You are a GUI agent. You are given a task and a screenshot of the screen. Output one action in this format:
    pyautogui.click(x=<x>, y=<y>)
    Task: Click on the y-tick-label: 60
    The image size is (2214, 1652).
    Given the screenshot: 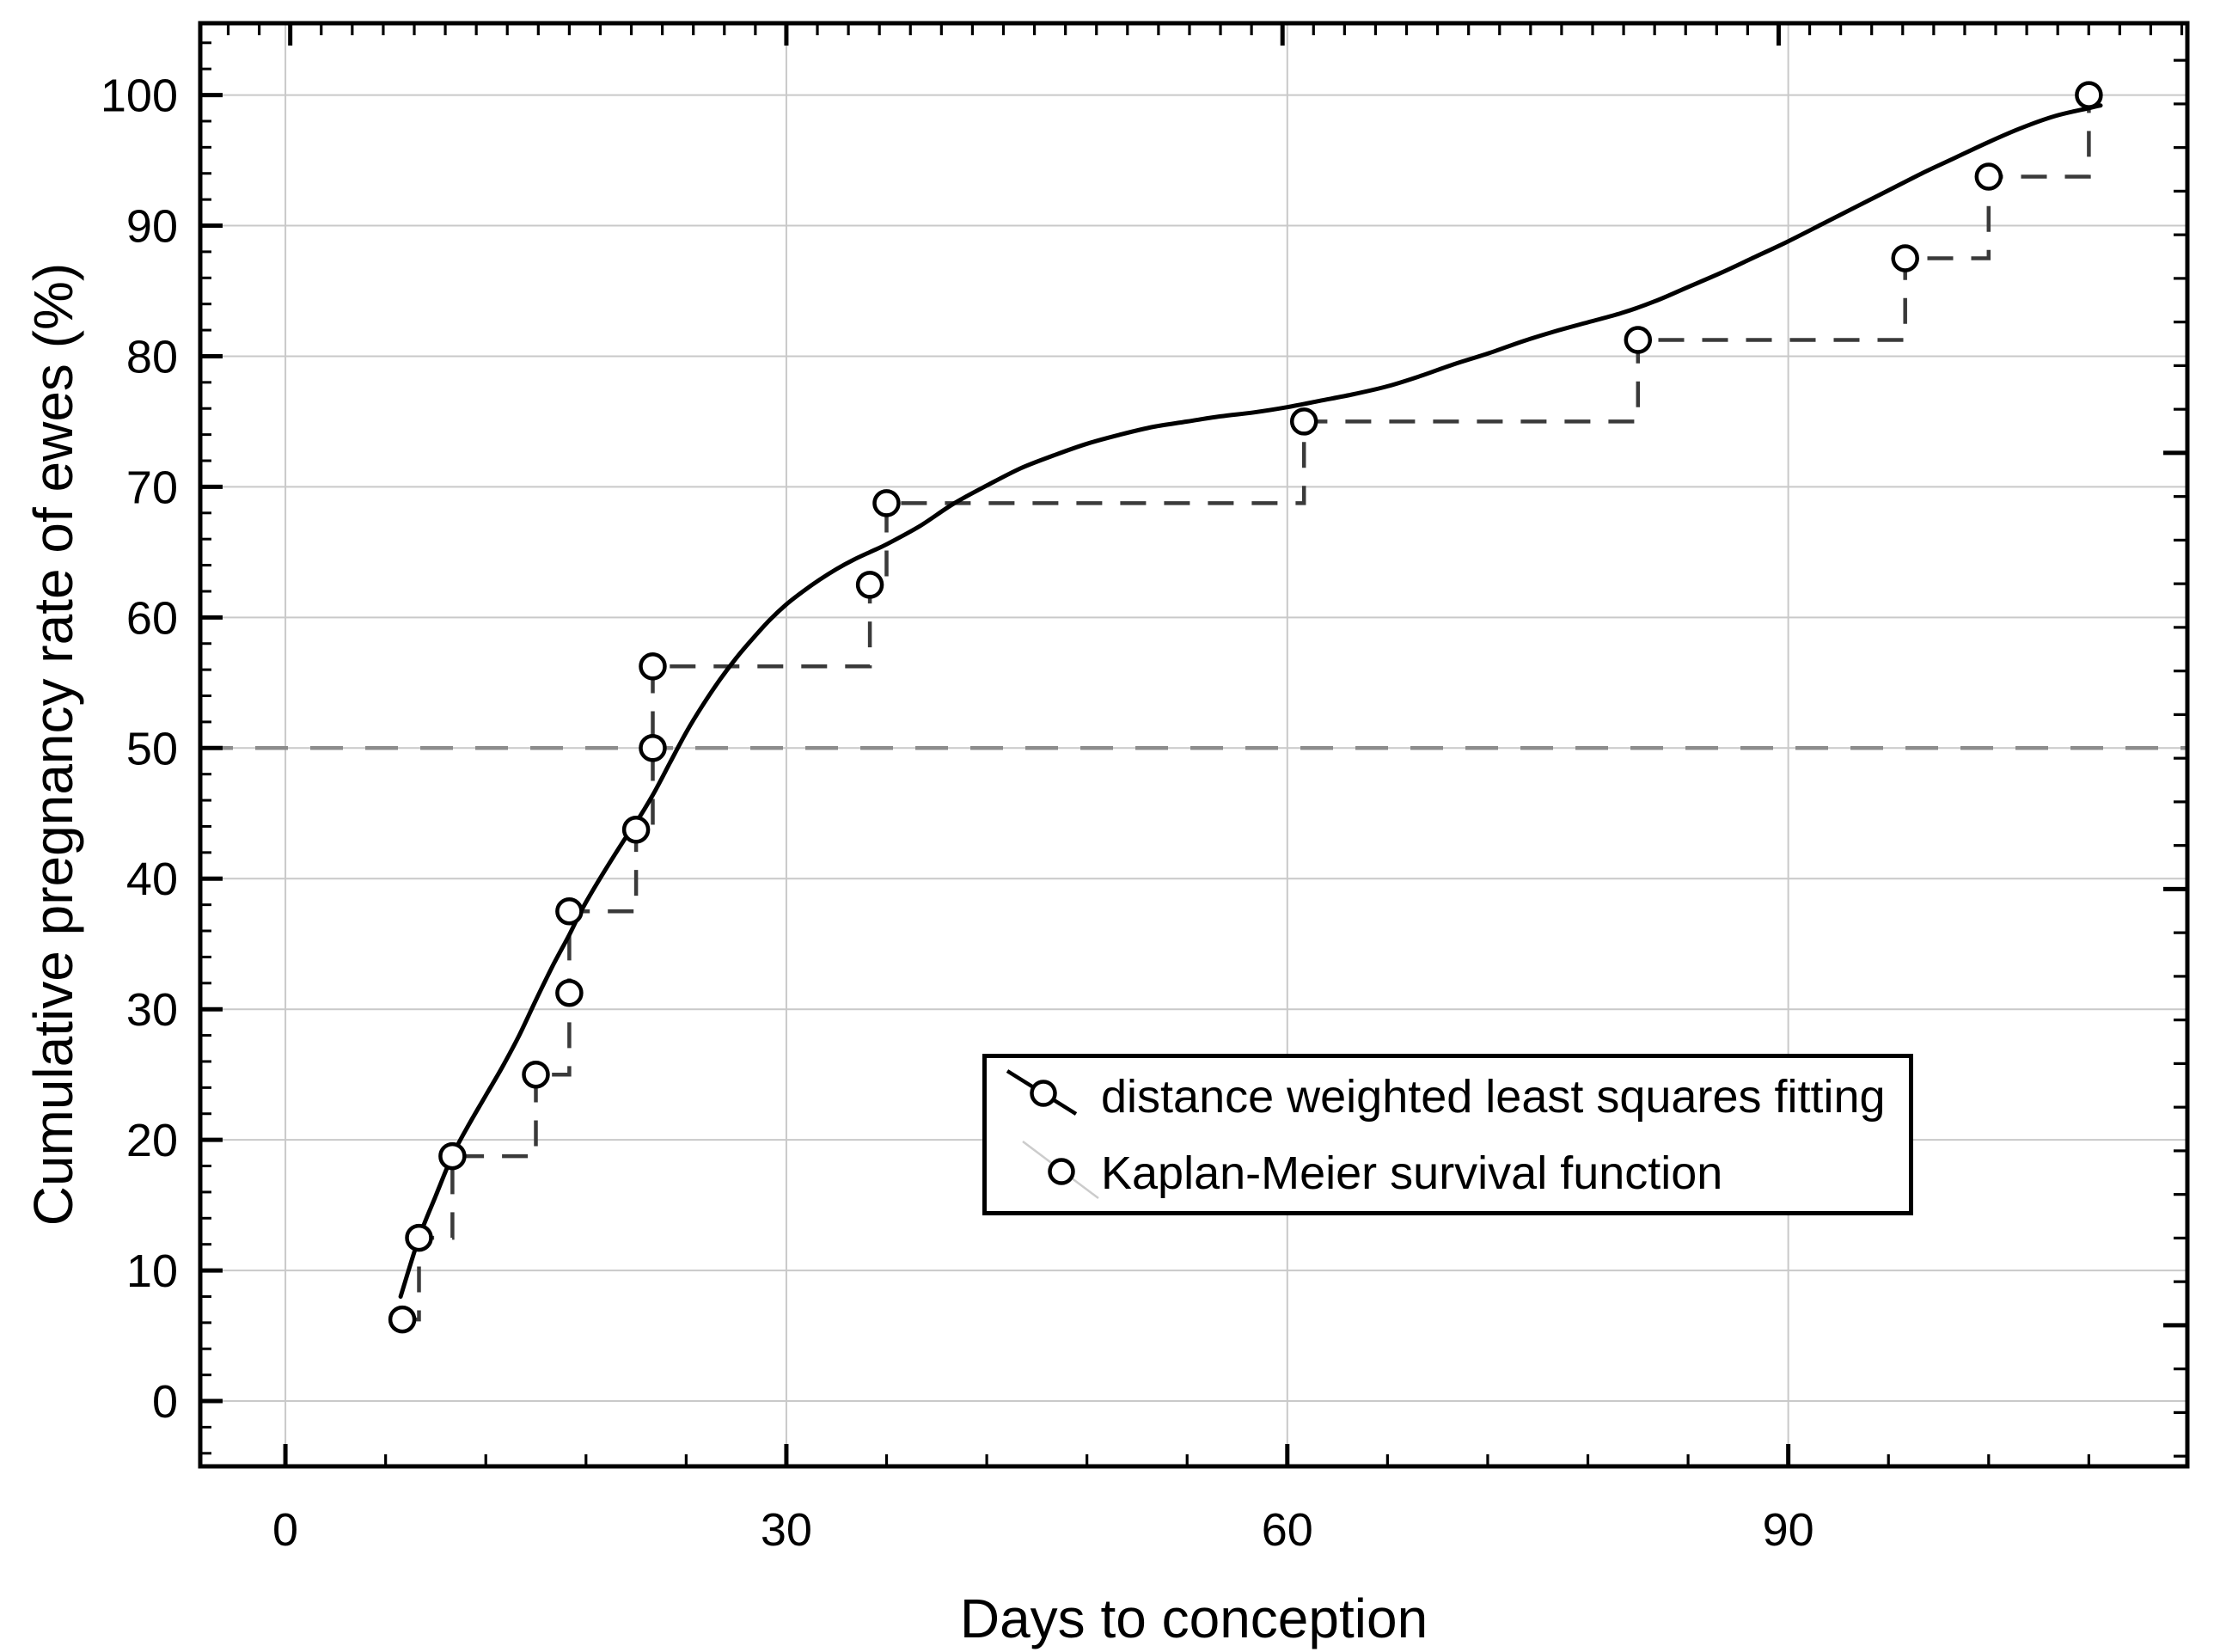 What is the action you would take?
    pyautogui.click(x=152, y=618)
    